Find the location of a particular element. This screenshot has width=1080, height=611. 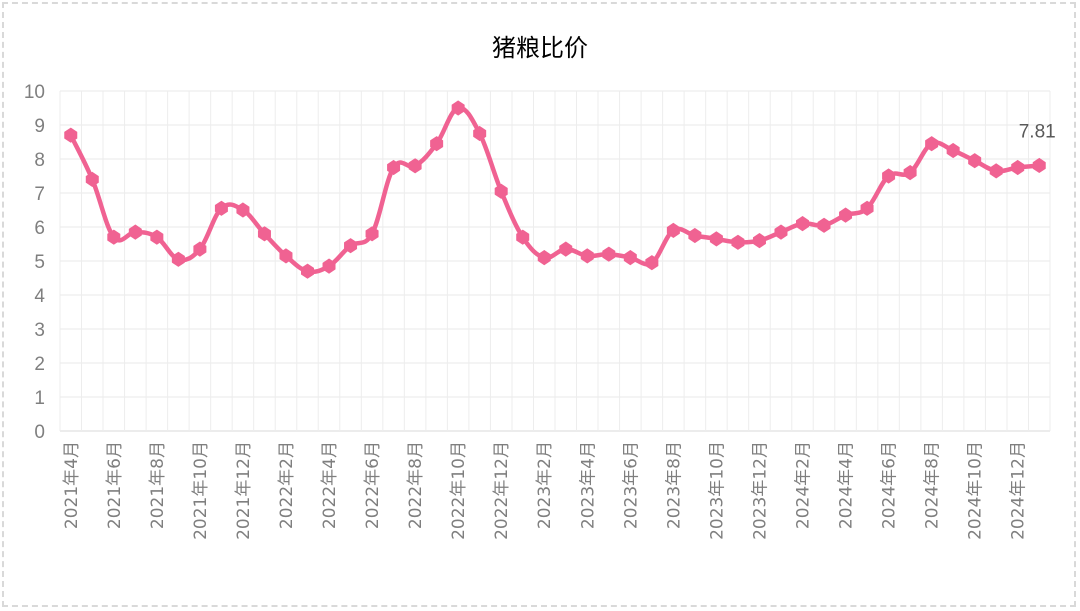

x-tick-label: 2023年12月 is located at coordinates (760, 490).